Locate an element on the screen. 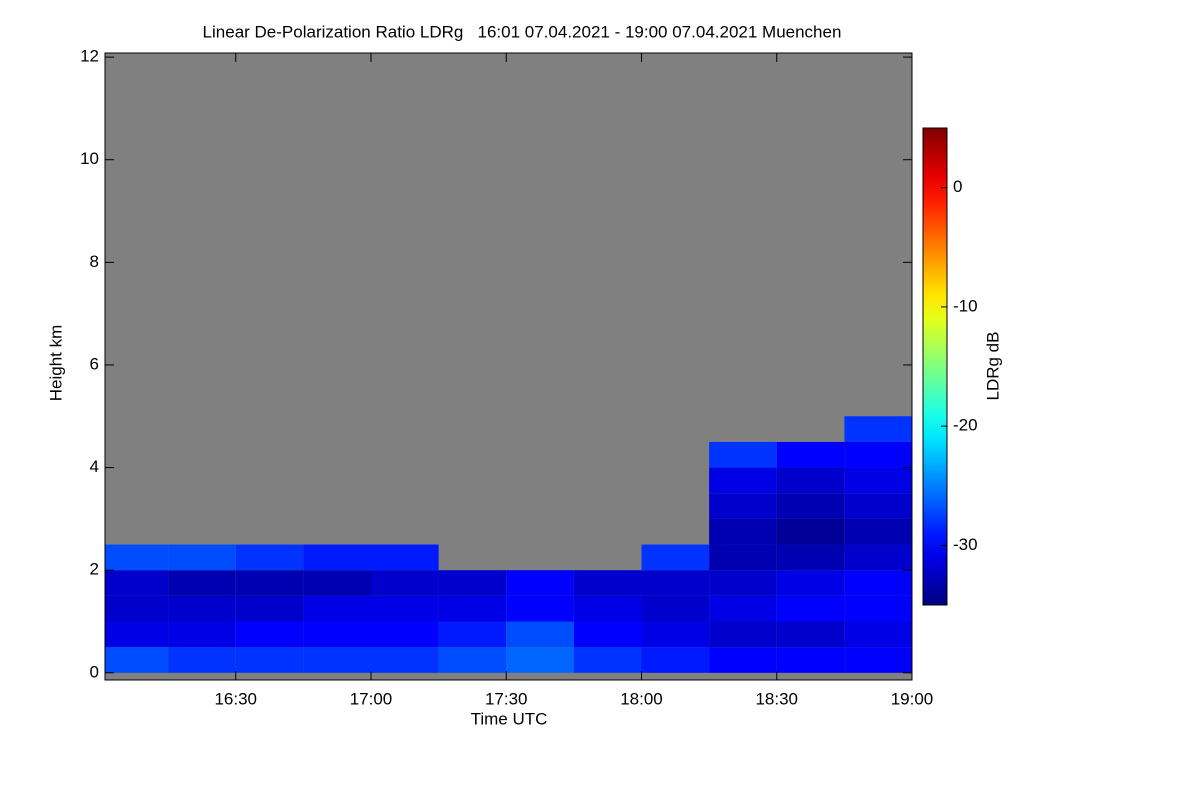 The width and height of the screenshot is (1200, 800). y-axis-label: Height km is located at coordinates (55, 363).